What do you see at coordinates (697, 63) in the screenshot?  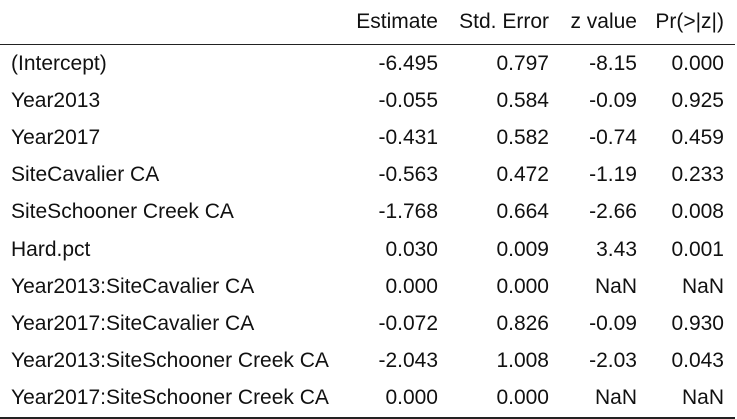 I see `p-value-cell: 0.000` at bounding box center [697, 63].